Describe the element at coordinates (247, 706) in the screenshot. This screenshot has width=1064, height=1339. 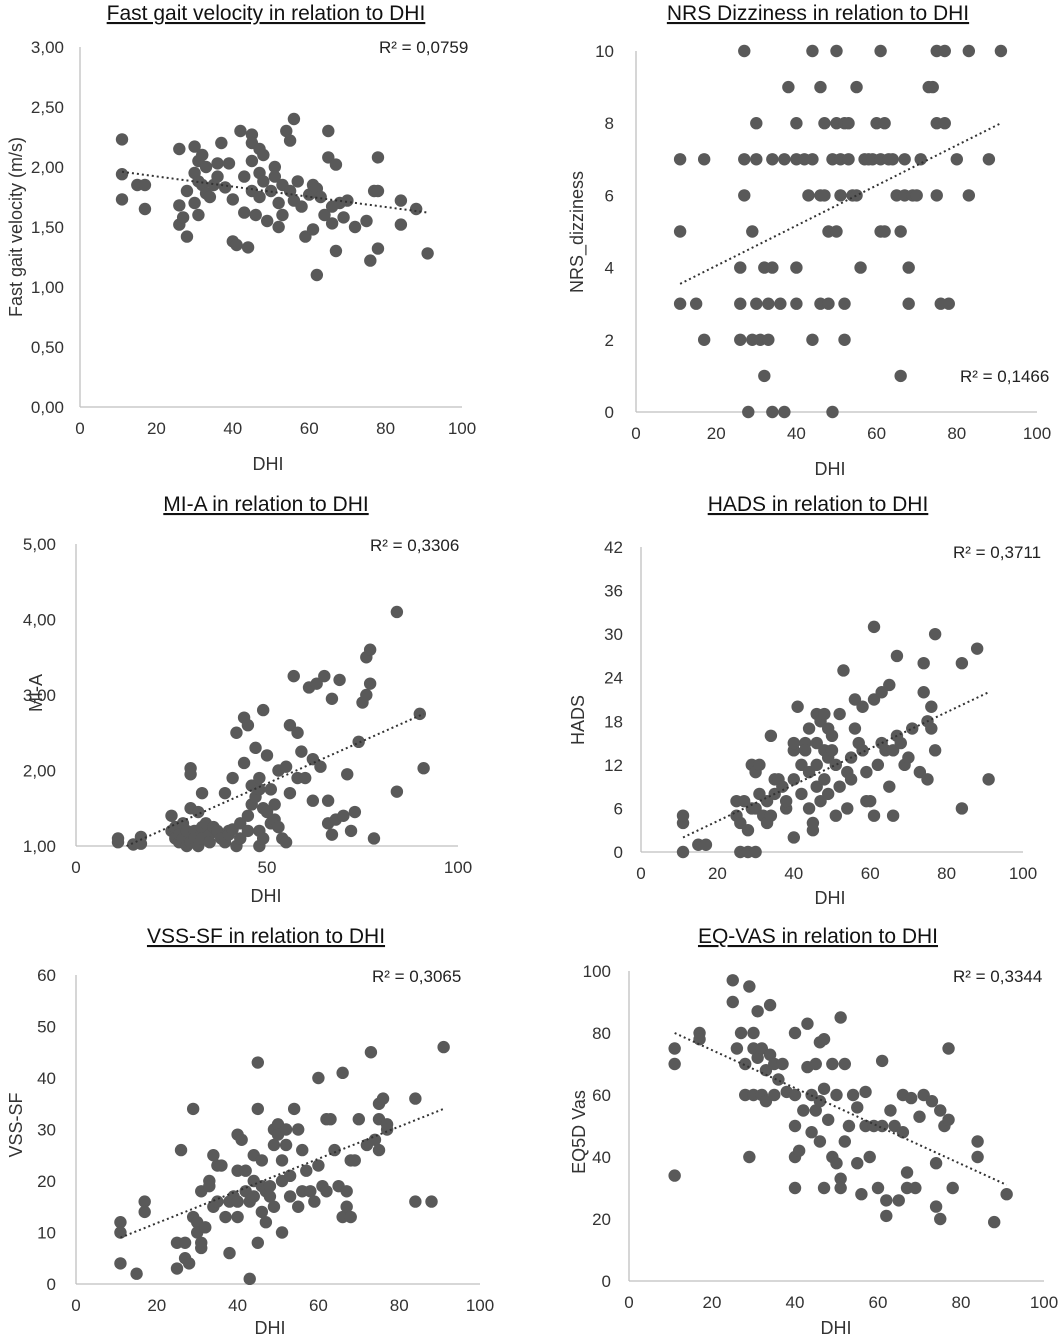
I see `panel-mia-plot: 0 50 100 1,00 2,00 3,00 4,00 5,00` at that location.